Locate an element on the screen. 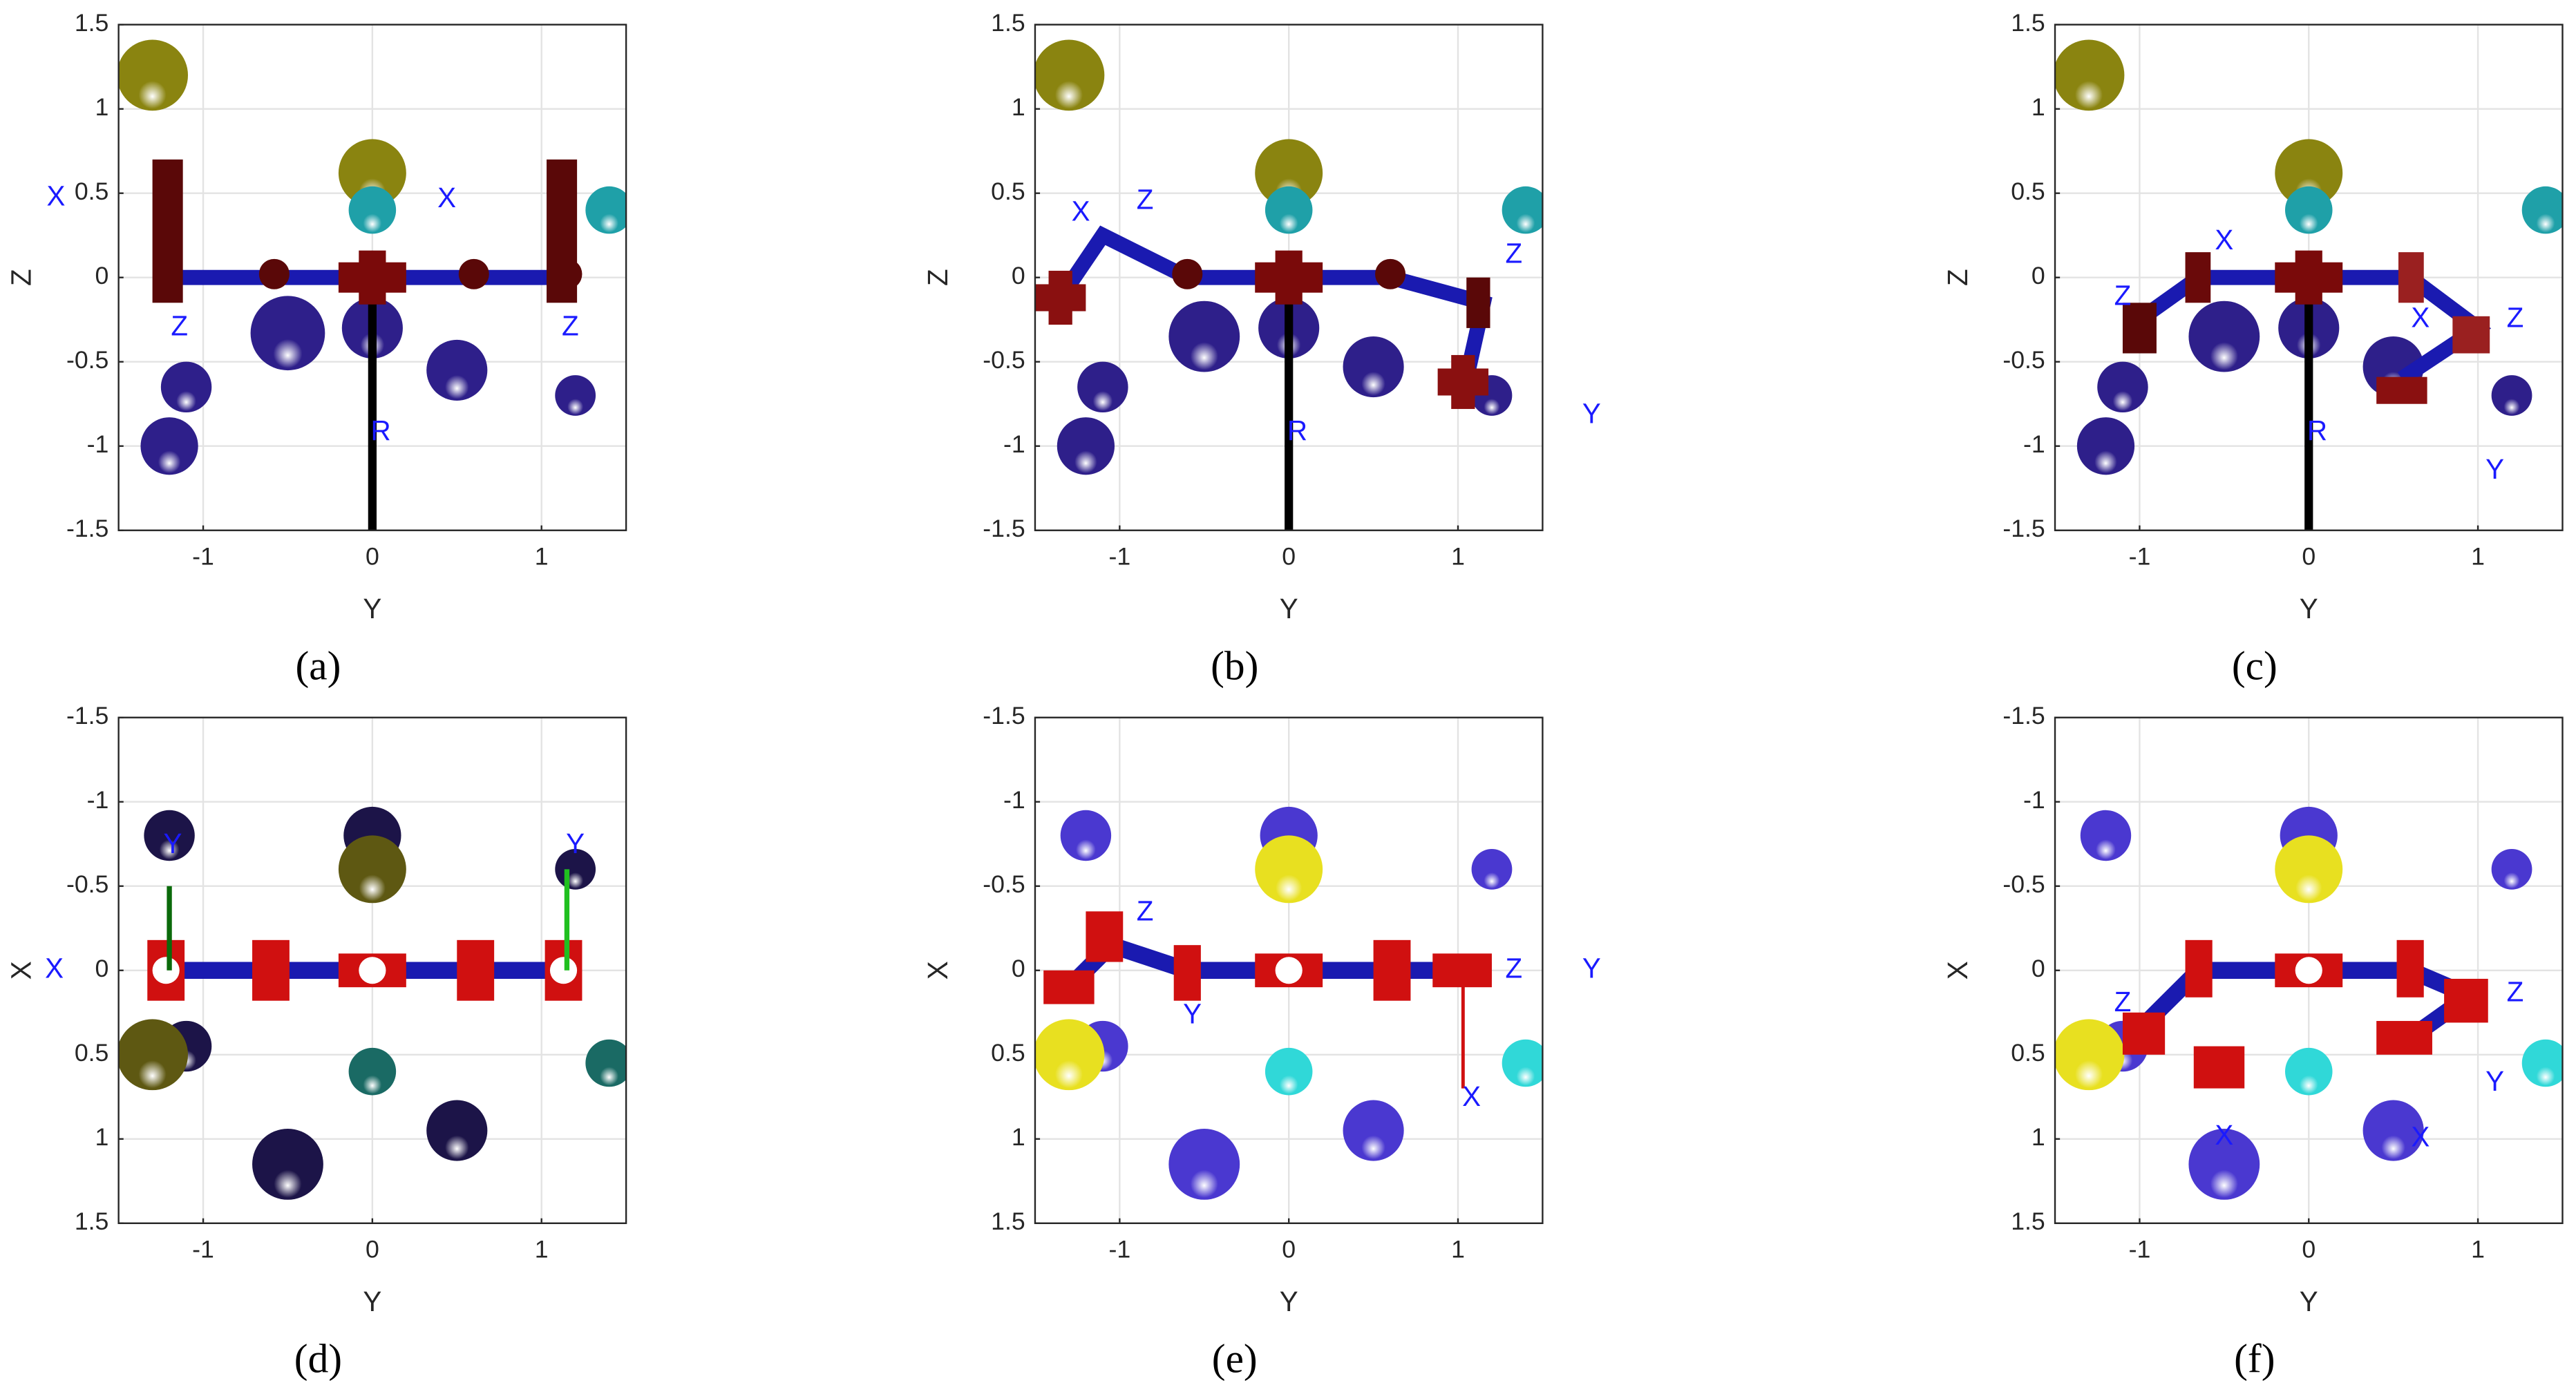  panel: -1 0 1 -1.5 -1 -0.5 0 0.5 1 1.5 X Y Y Y X (d) is located at coordinates (316, 1041).